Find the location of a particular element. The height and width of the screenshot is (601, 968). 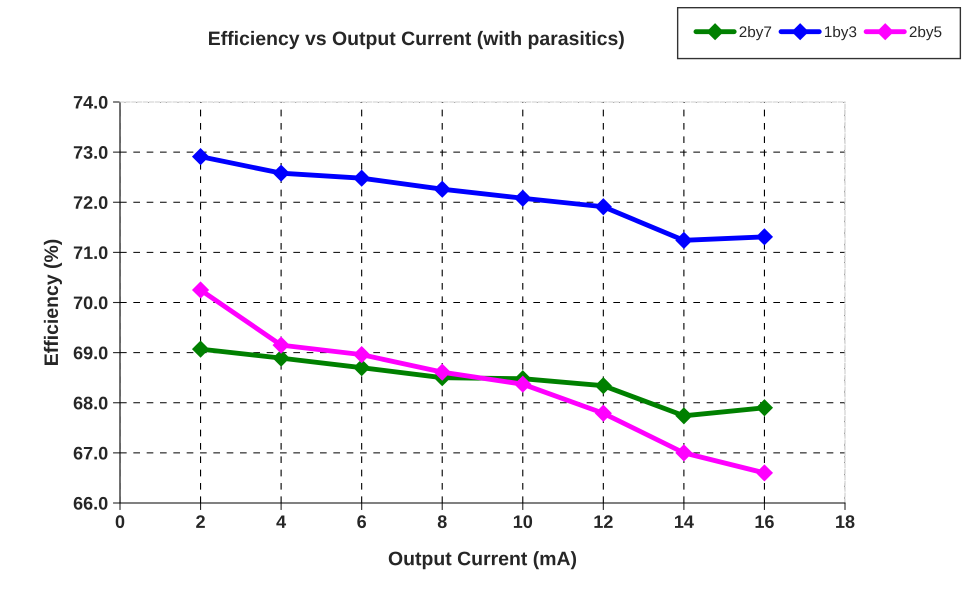

legend-label: 1by3 is located at coordinates (840, 33).